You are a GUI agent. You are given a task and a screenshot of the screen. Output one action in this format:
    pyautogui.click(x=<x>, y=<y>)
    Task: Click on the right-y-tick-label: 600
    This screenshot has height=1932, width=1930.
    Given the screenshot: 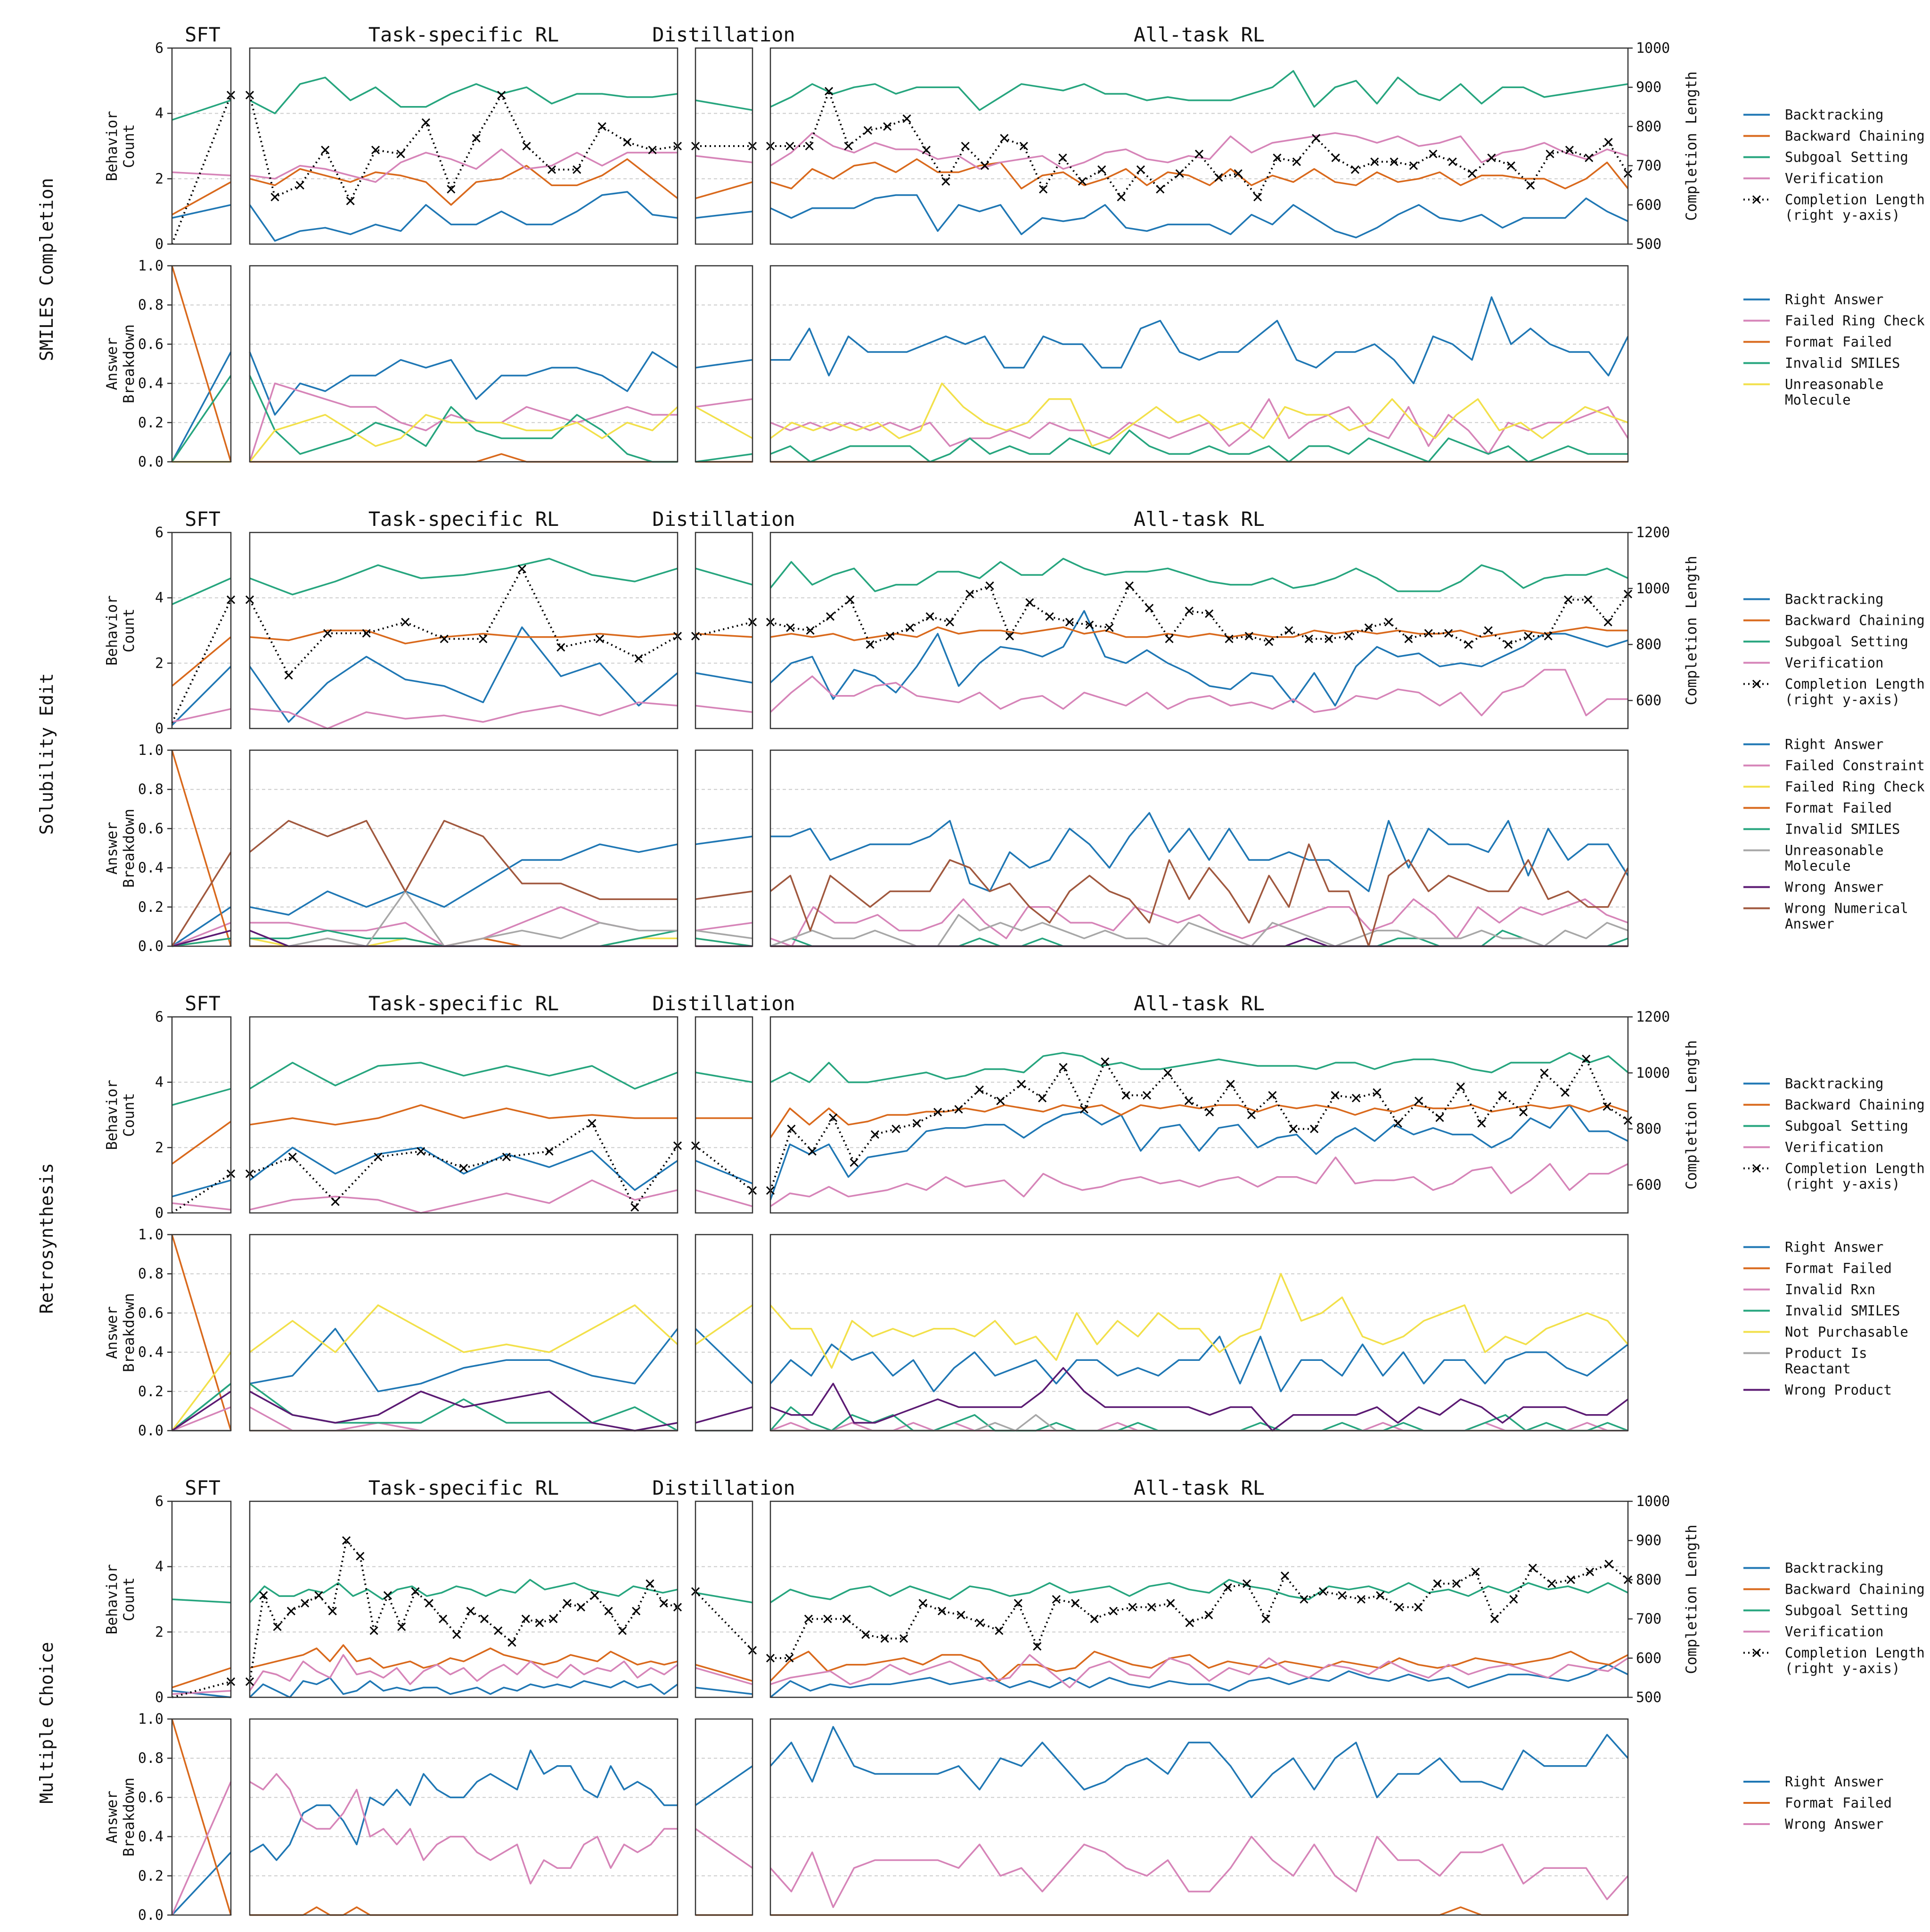 What is the action you would take?
    pyautogui.click(x=1648, y=205)
    